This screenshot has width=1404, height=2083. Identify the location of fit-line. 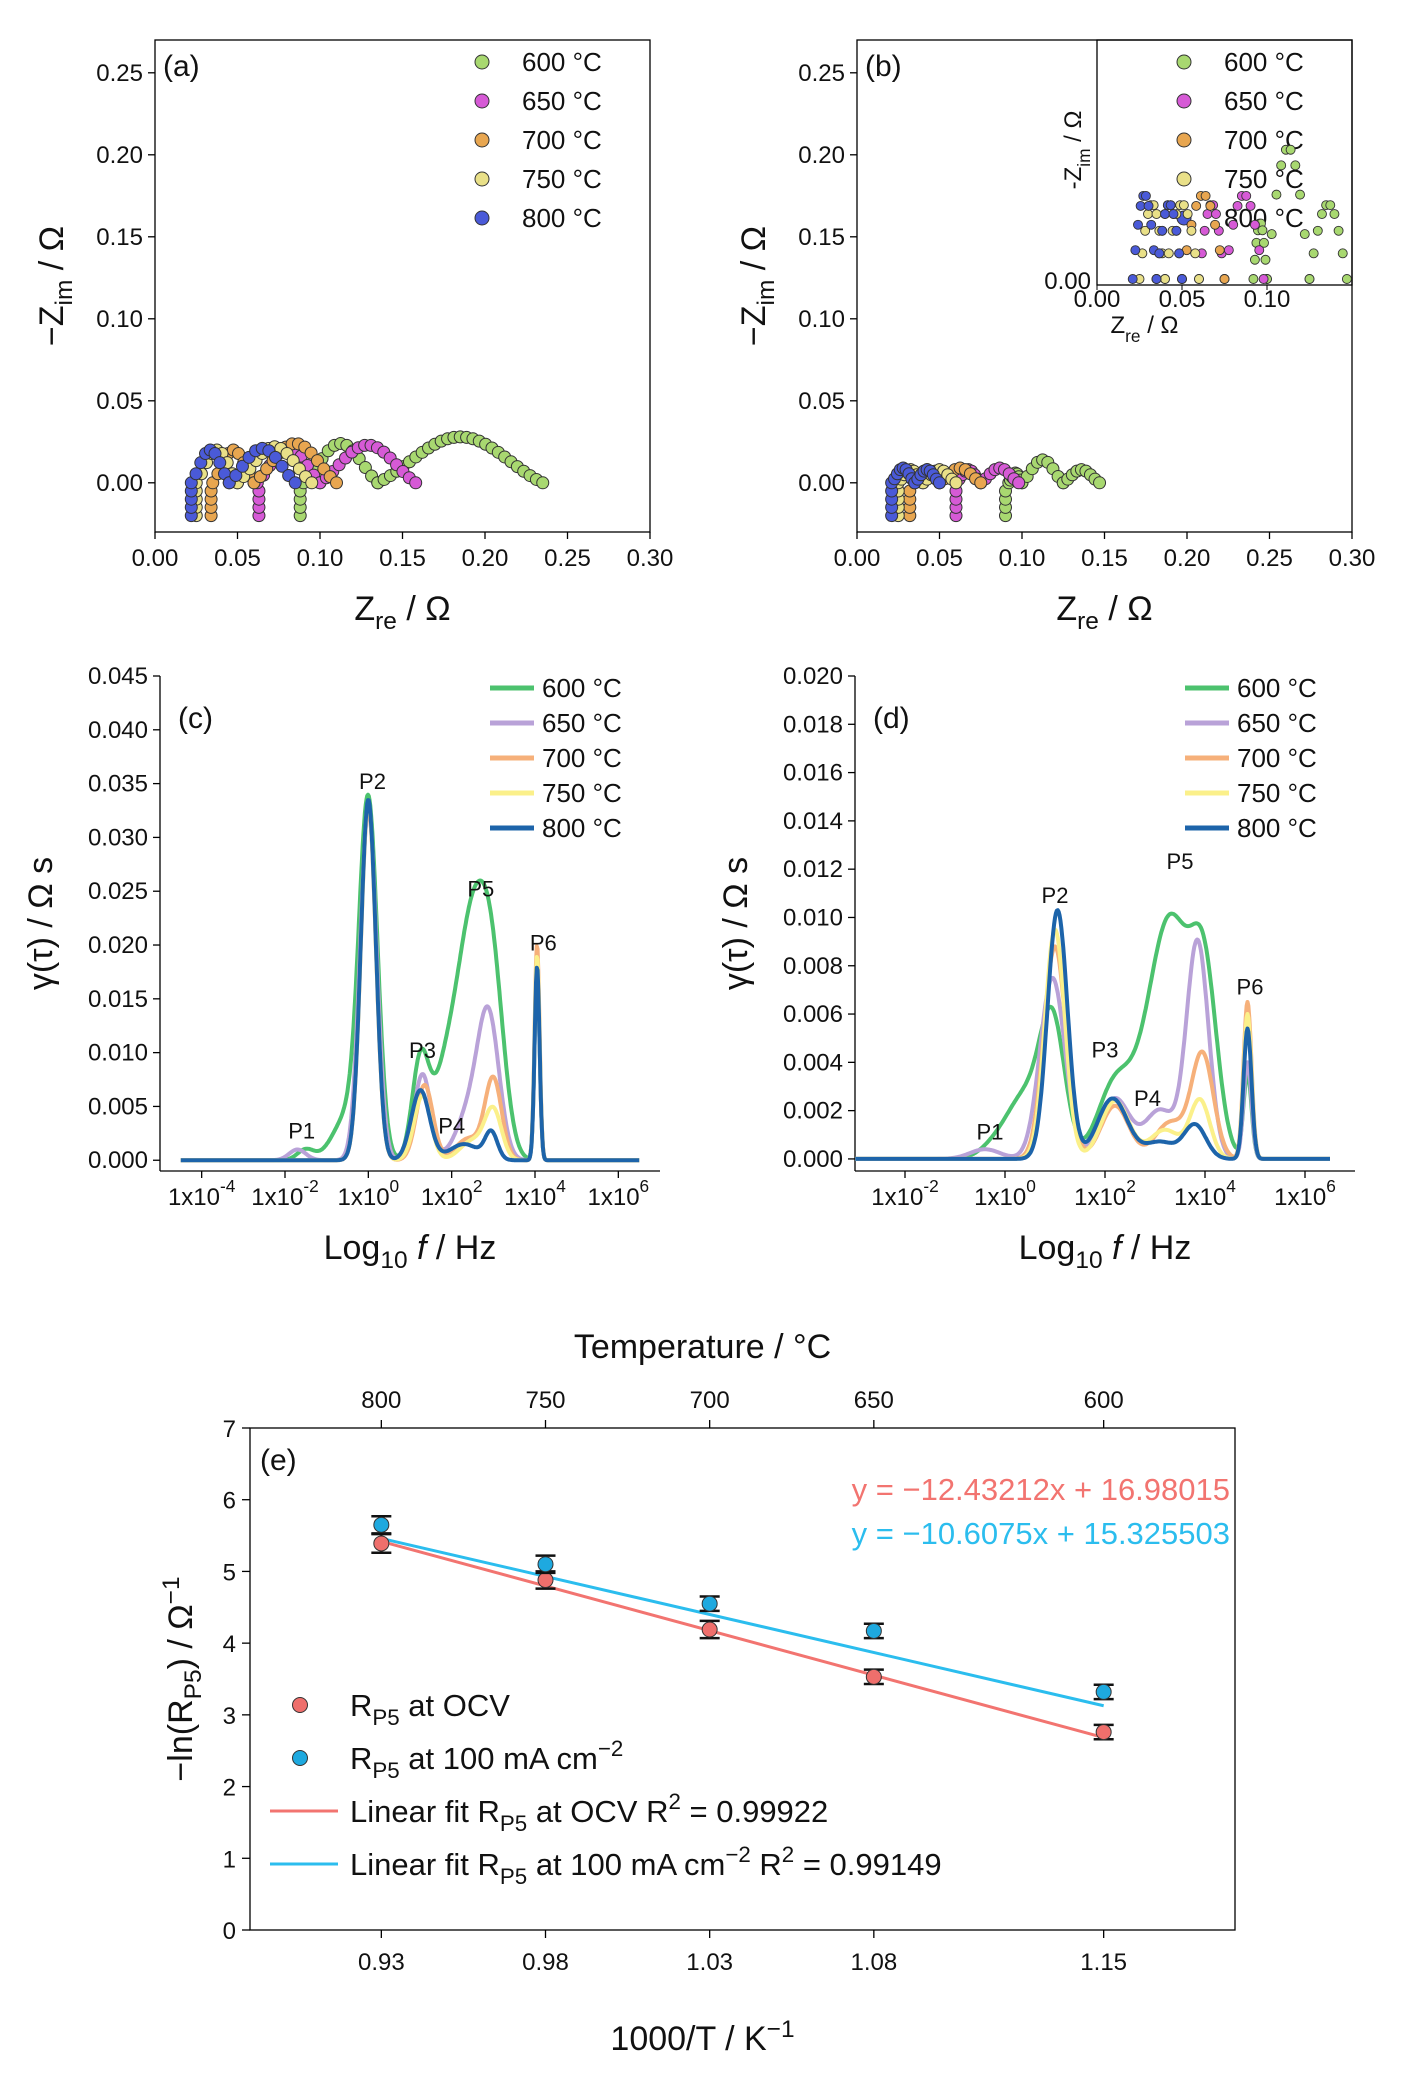
(742, 1622).